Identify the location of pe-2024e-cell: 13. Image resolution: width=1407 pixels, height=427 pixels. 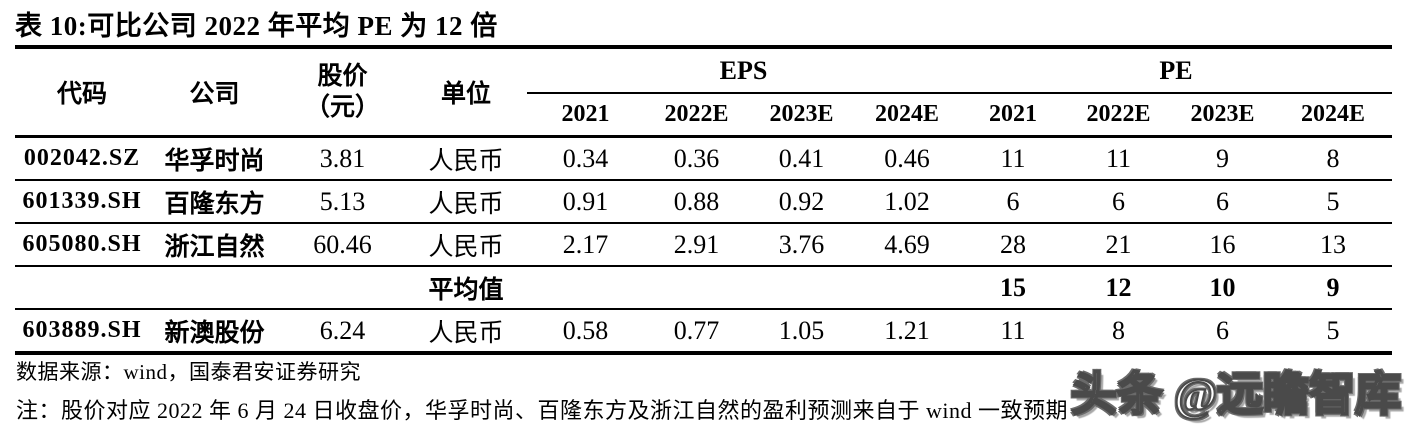
(1333, 245).